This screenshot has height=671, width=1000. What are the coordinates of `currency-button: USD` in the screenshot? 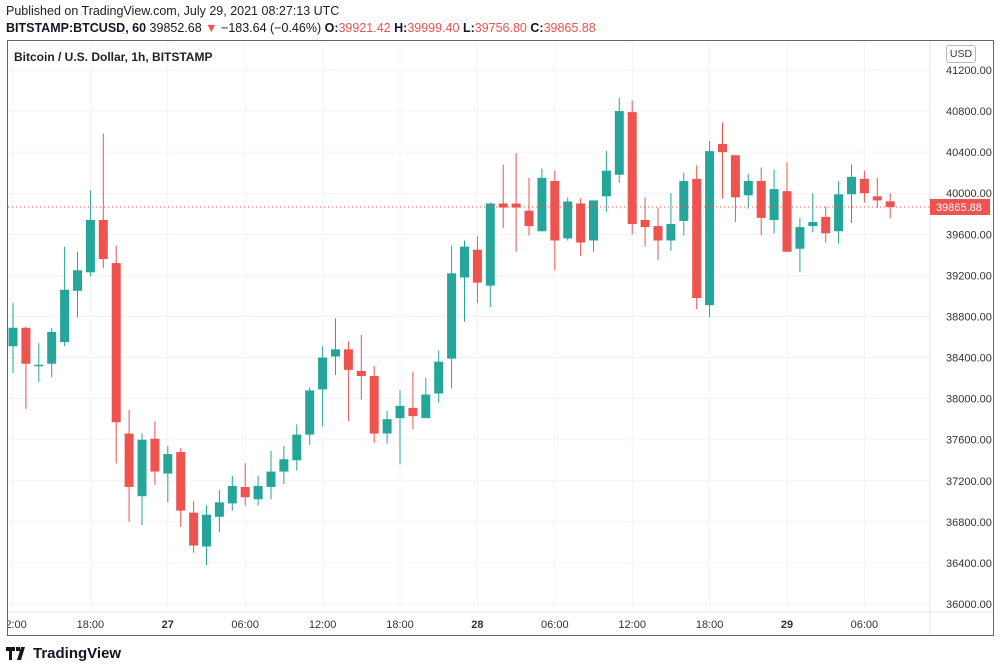 It's located at (961, 54).